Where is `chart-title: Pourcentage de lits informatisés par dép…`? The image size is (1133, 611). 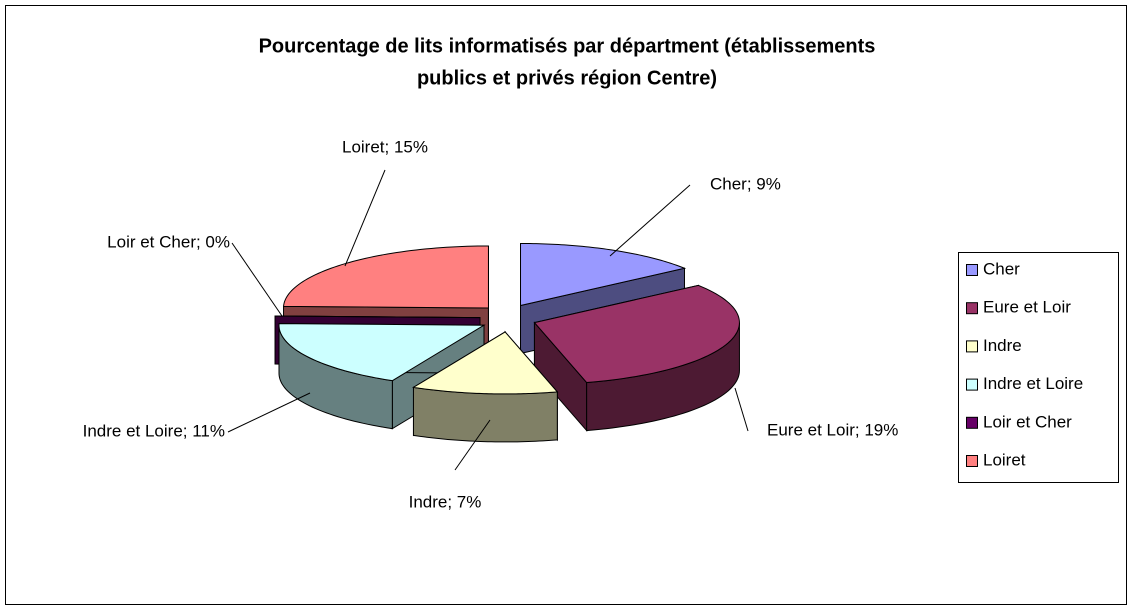 chart-title: Pourcentage de lits informatisés par dép… is located at coordinates (567, 46).